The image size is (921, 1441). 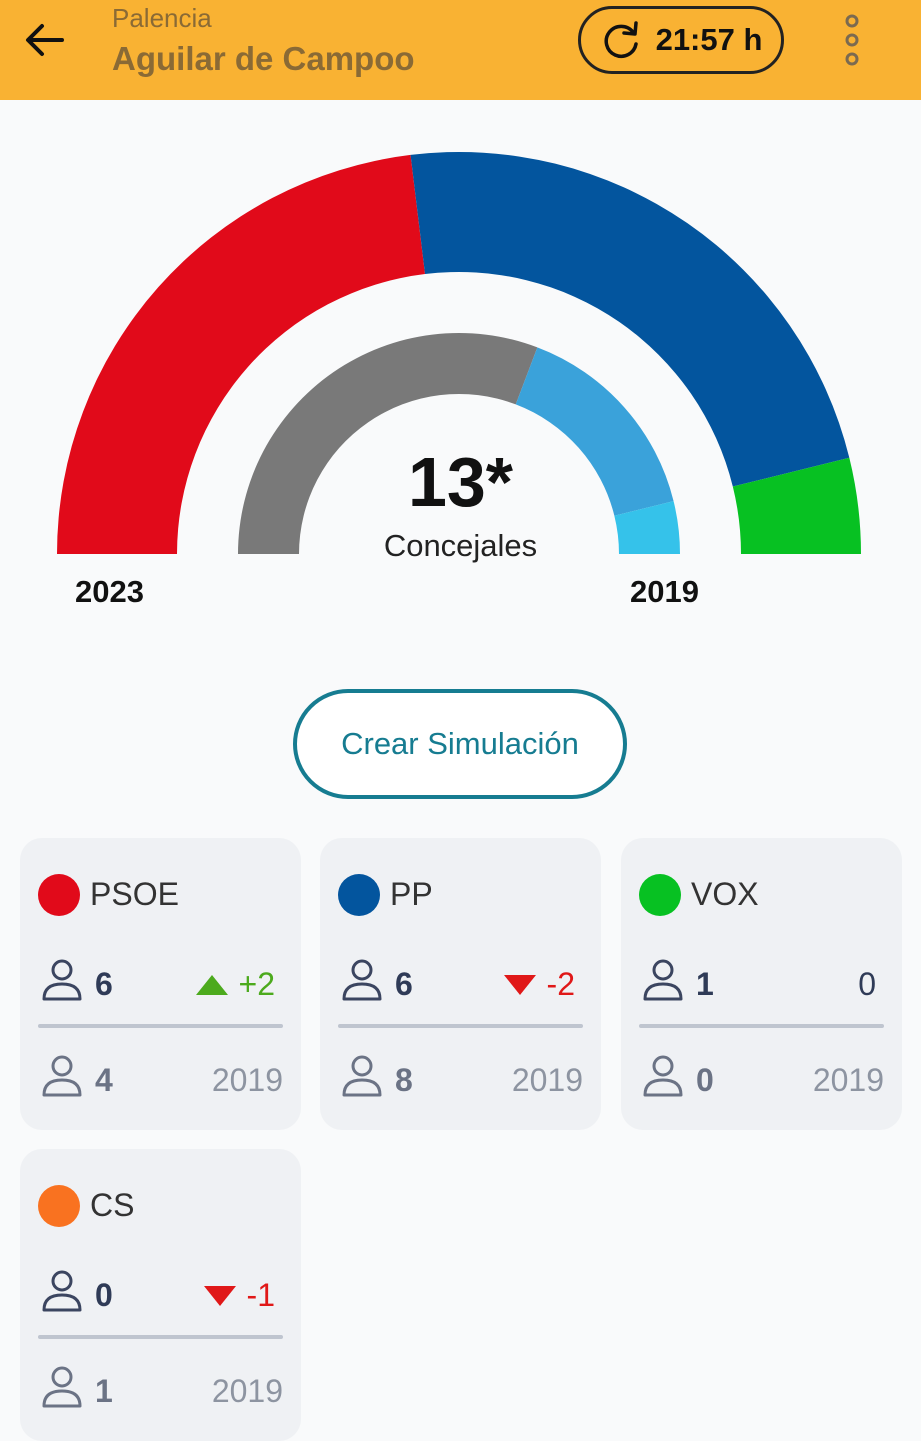 I want to click on seat-change: +2, so click(x=256, y=984).